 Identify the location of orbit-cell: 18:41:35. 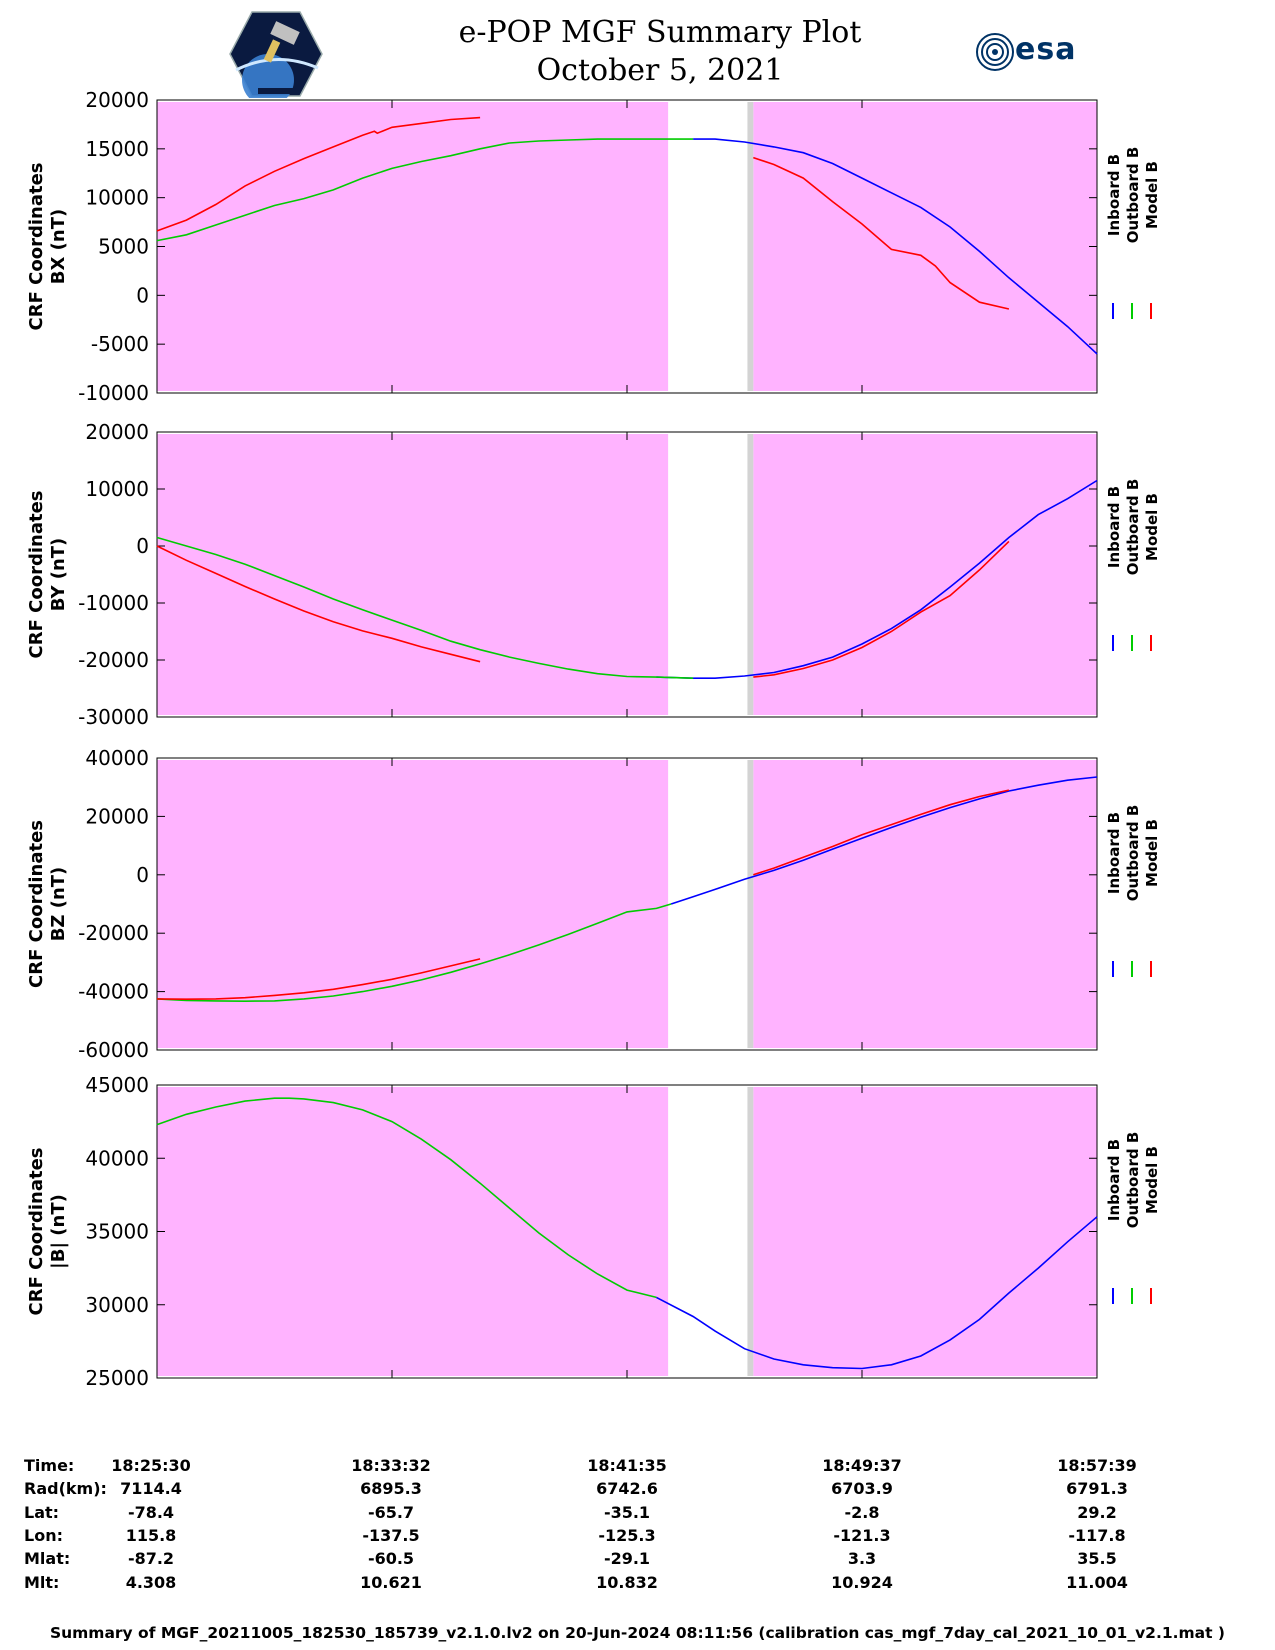
(627, 1465).